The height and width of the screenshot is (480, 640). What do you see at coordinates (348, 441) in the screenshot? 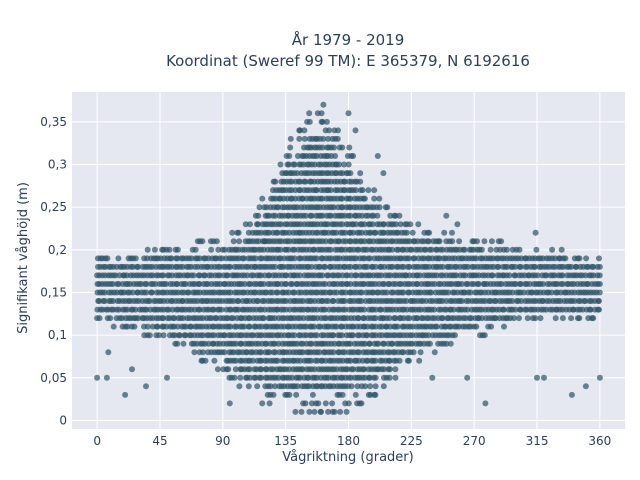
I see `x-tick-label: 180` at bounding box center [348, 441].